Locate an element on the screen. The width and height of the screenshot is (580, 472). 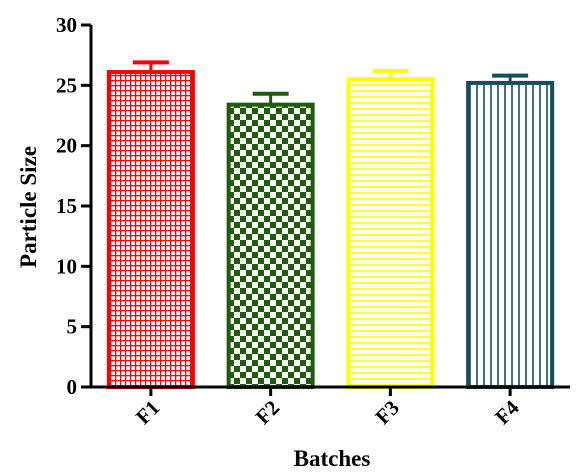
bar-f3 is located at coordinates (390, 233).